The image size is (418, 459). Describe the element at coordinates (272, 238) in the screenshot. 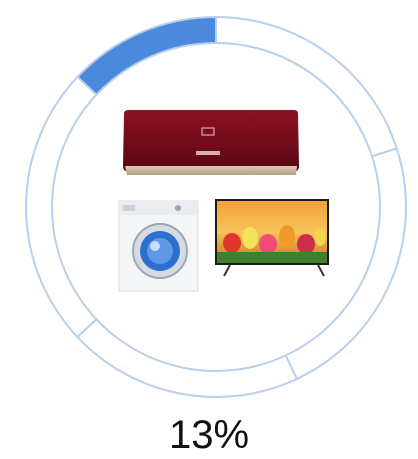

I see `television-image` at that location.